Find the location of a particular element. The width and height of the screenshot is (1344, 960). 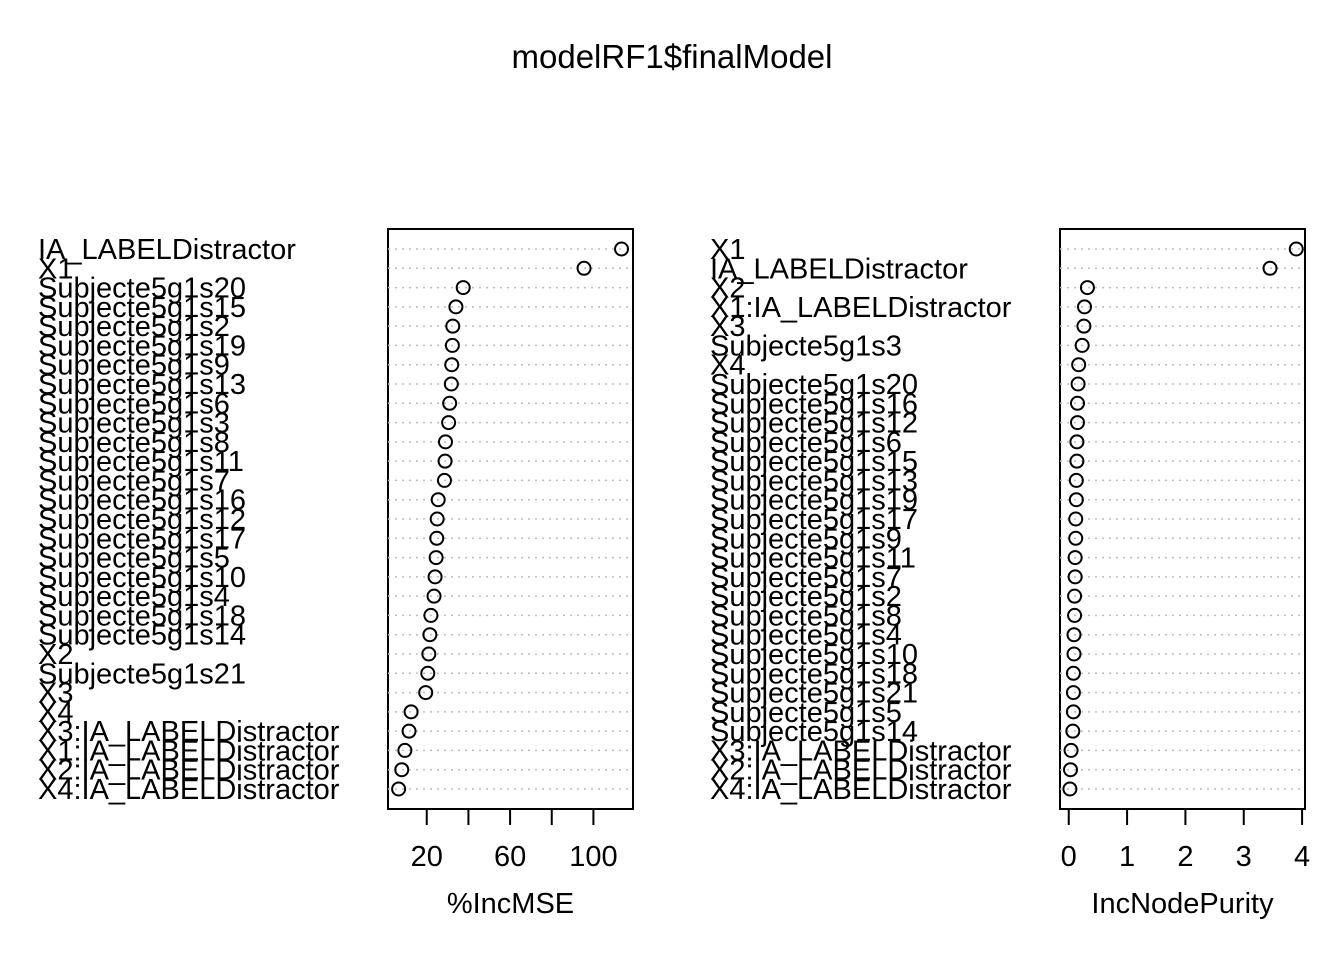

row-label: Subjecte5g1s15 is located at coordinates (814, 462).